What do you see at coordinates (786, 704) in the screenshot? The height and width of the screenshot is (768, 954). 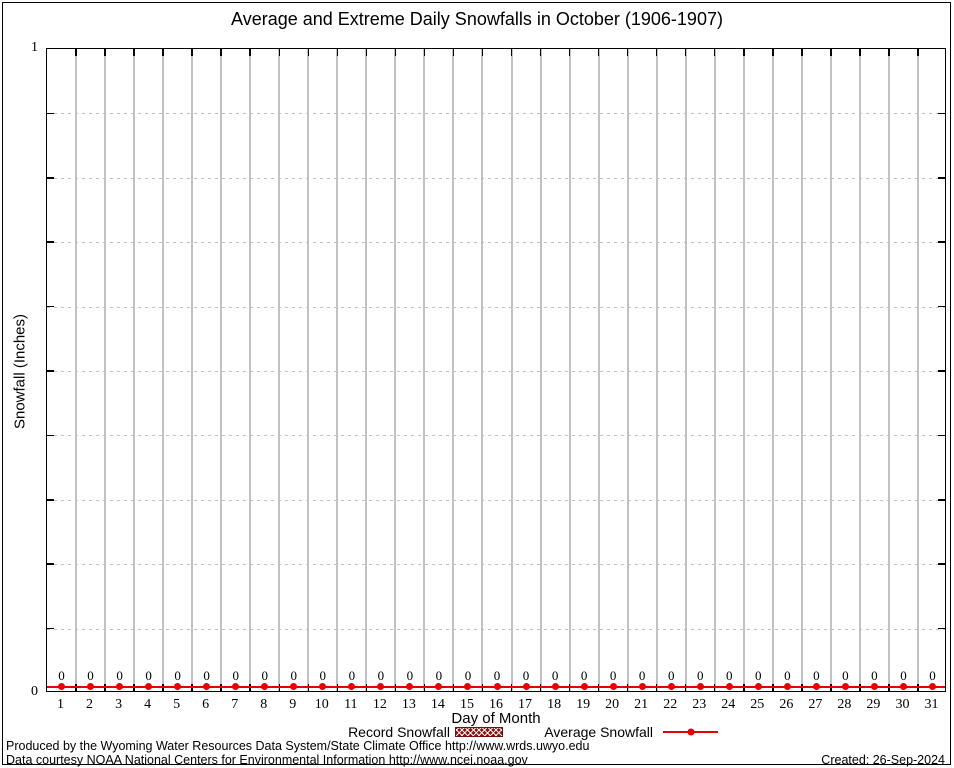 I see `x-tick-label: 26` at bounding box center [786, 704].